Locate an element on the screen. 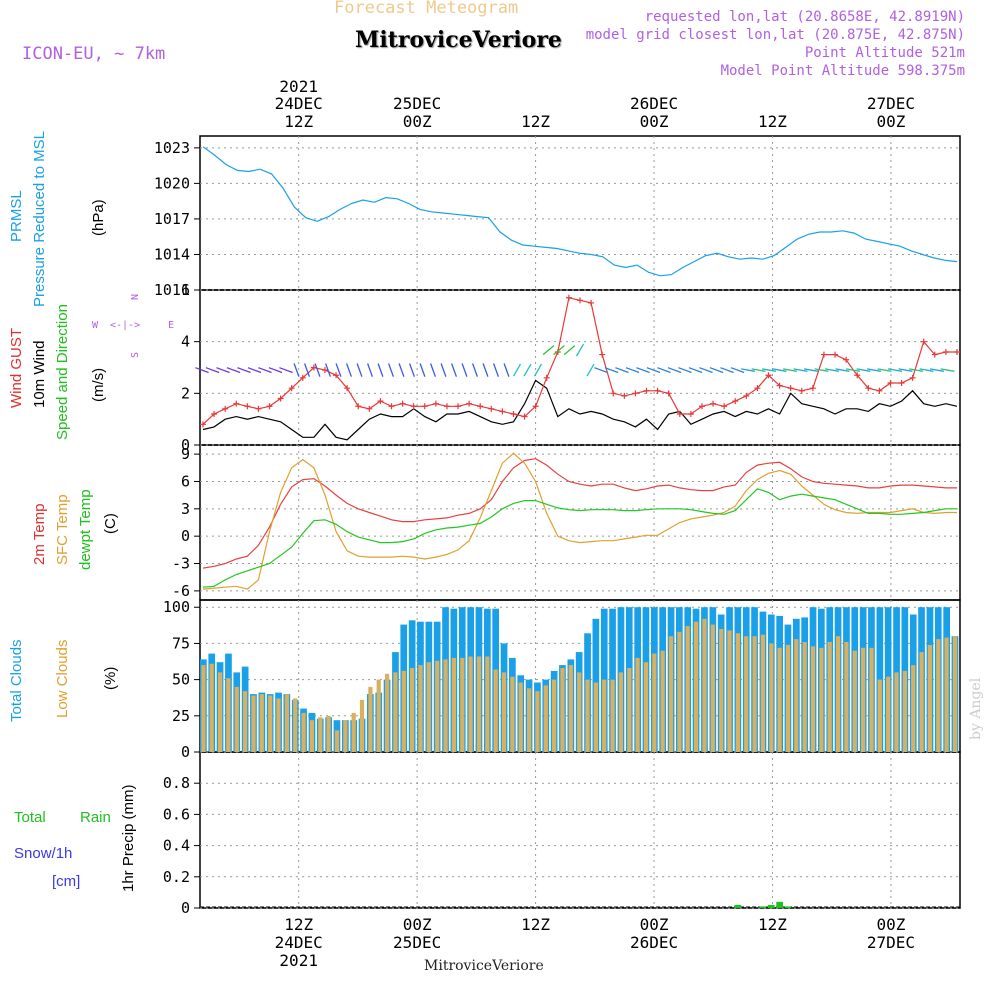 The height and width of the screenshot is (1000, 1000). temp-dewpt-line is located at coordinates (579, 538).